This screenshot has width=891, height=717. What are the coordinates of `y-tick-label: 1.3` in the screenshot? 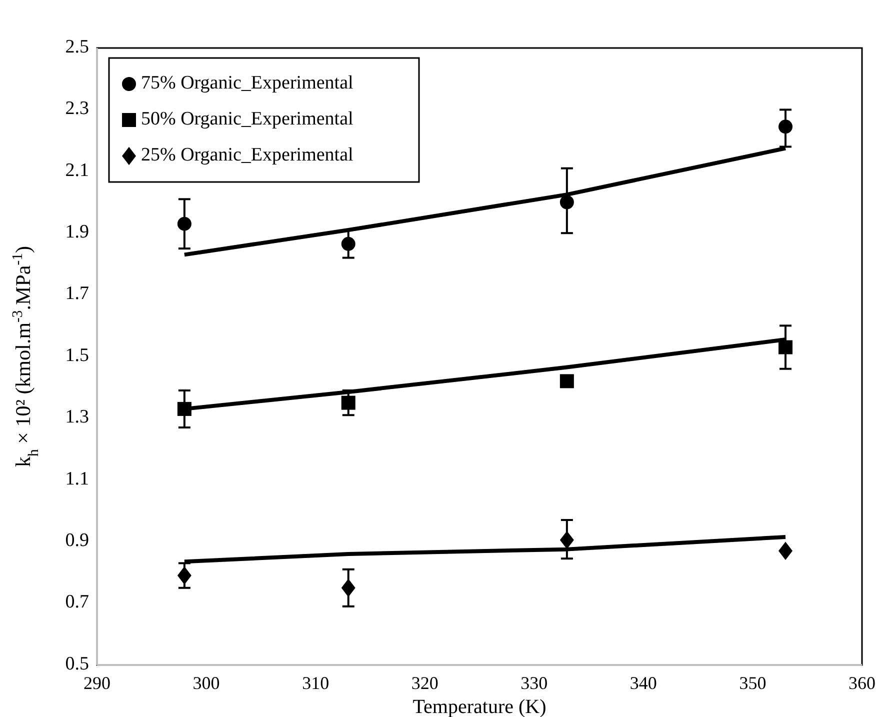 It's located at (77, 417).